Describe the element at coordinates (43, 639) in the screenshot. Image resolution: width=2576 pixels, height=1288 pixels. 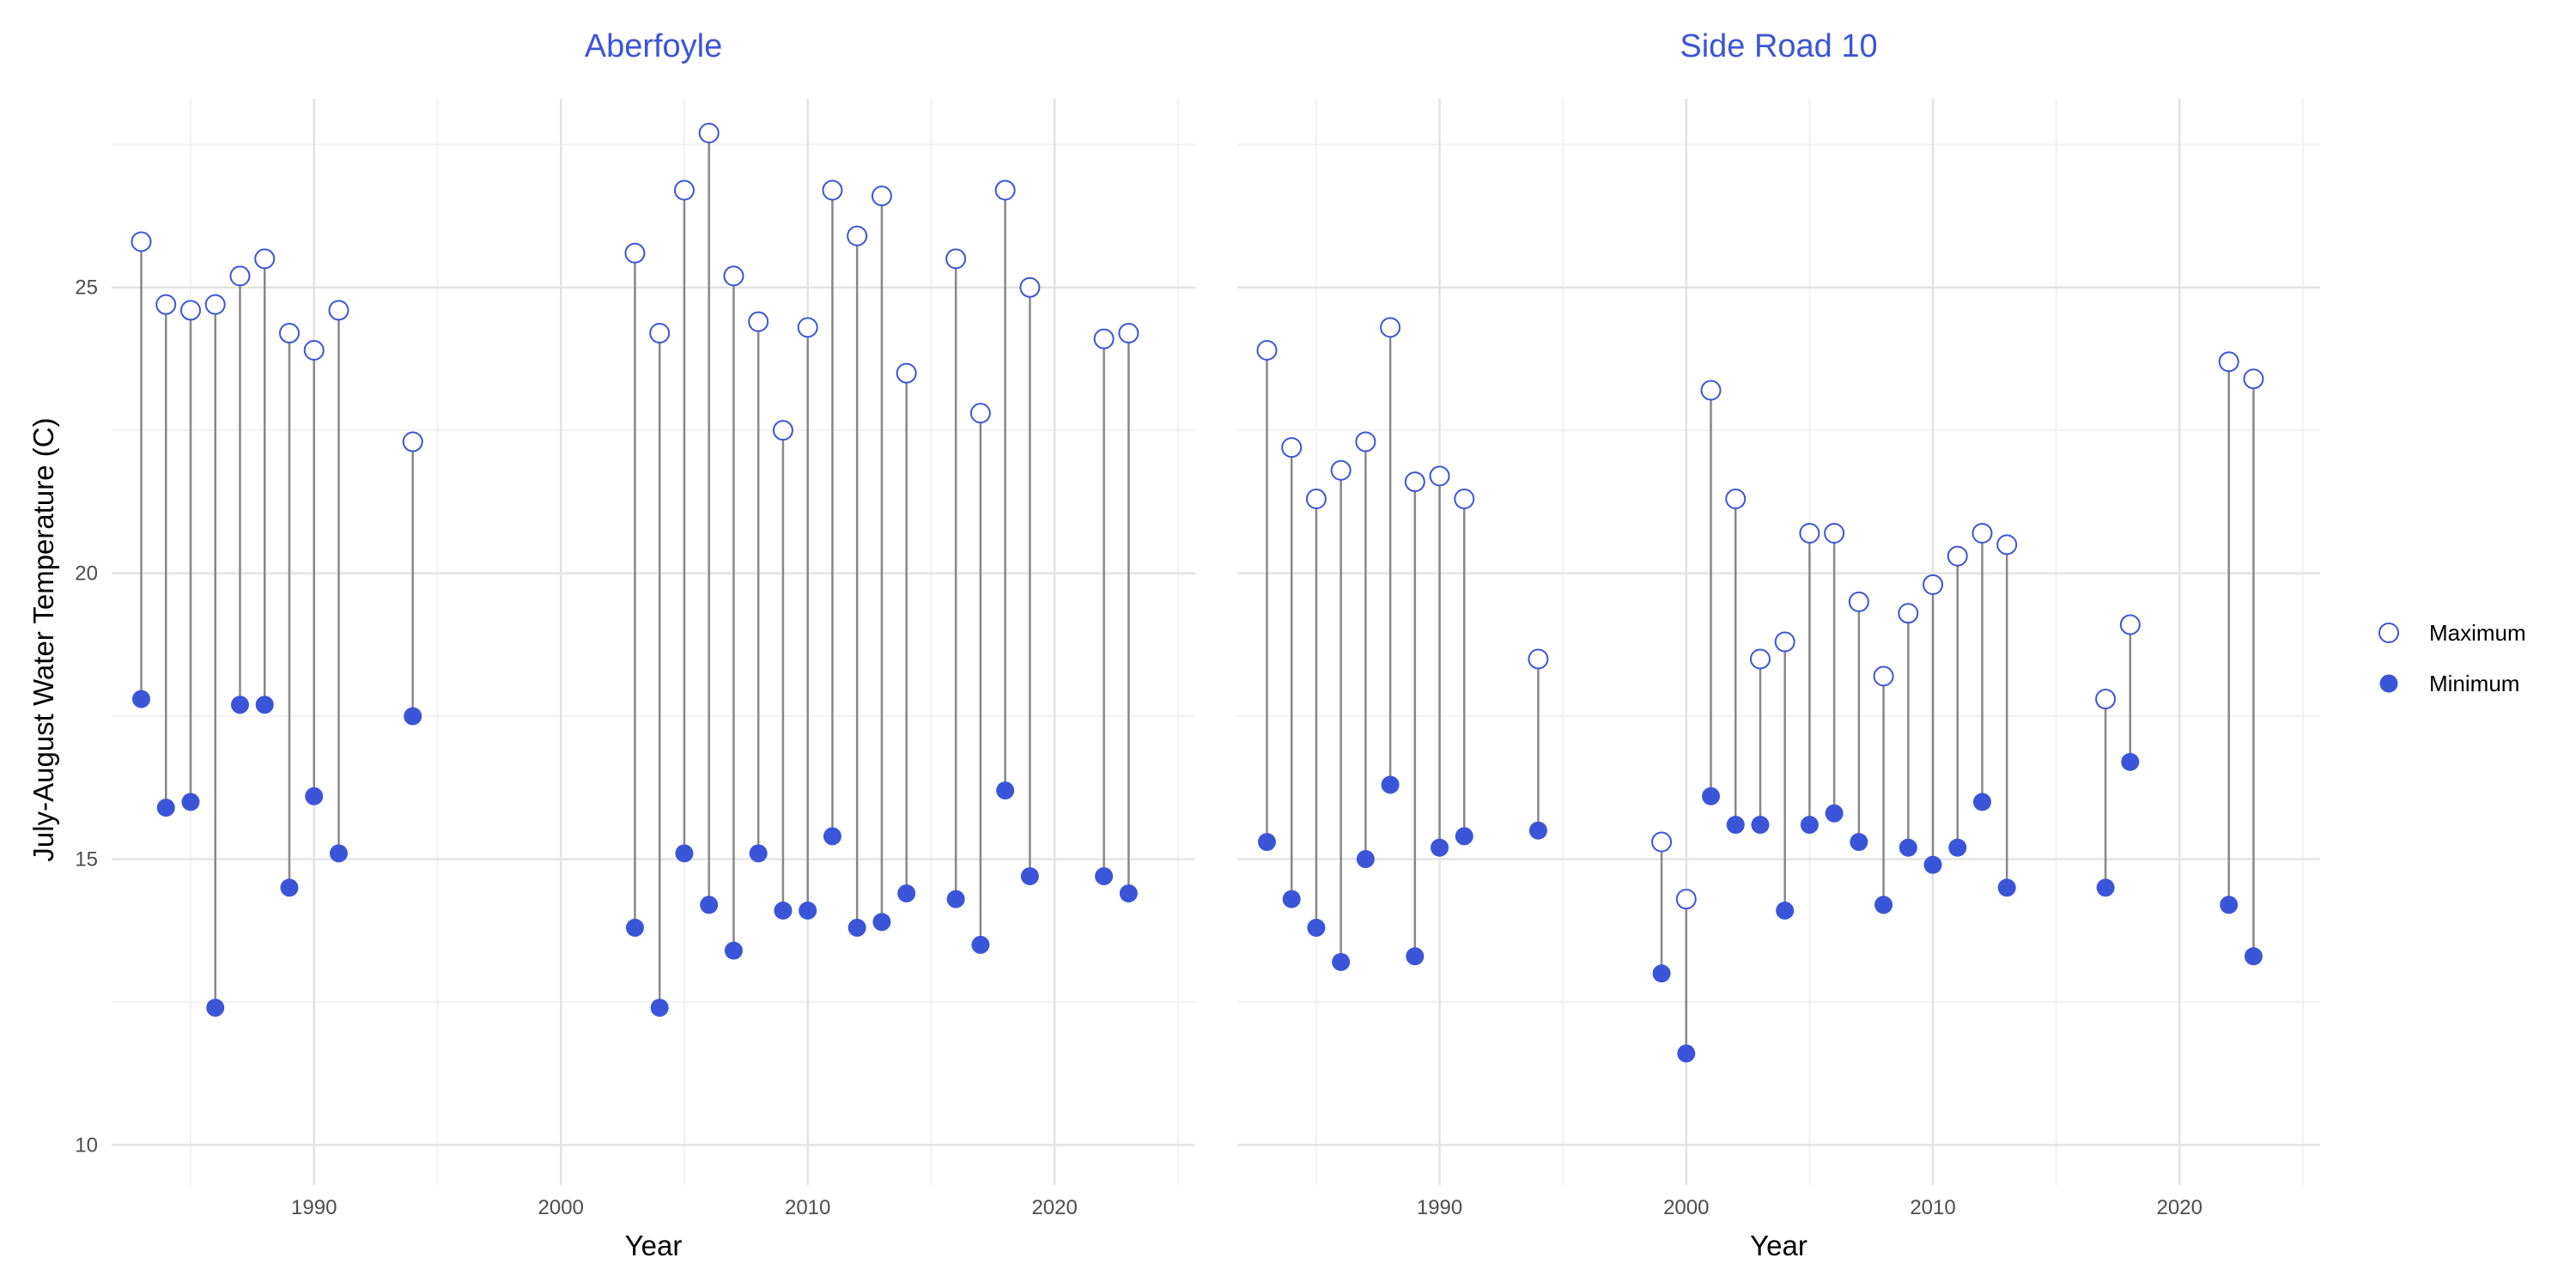
I see `y-axis-title: July-August Water Temperature (C)` at that location.